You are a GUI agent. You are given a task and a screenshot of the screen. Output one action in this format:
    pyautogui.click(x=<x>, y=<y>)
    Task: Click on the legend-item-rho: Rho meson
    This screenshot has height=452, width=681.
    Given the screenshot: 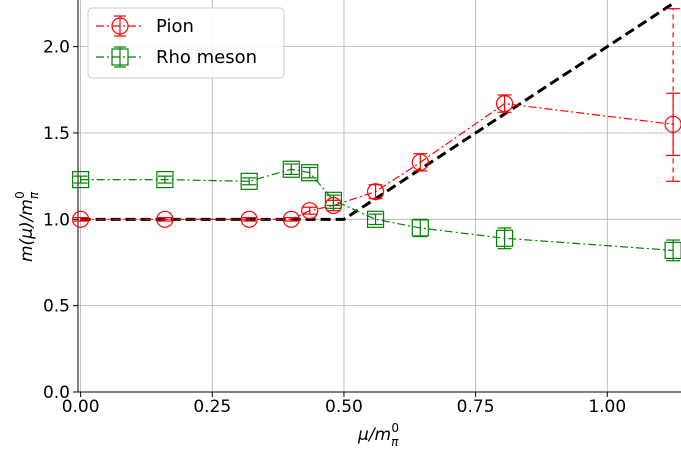 What is the action you would take?
    pyautogui.click(x=176, y=57)
    